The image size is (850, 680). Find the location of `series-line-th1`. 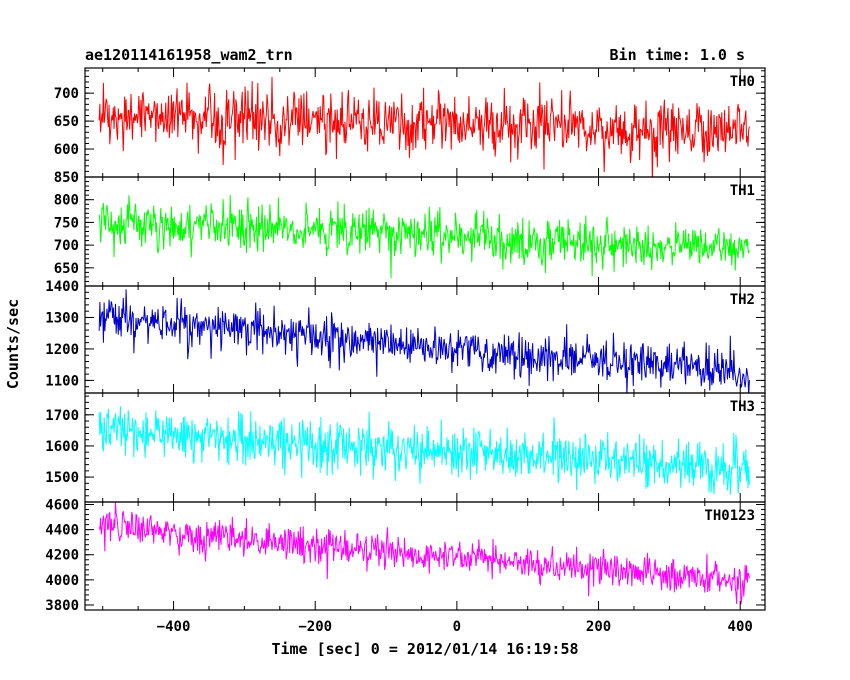

series-line-th1 is located at coordinates (424, 237).